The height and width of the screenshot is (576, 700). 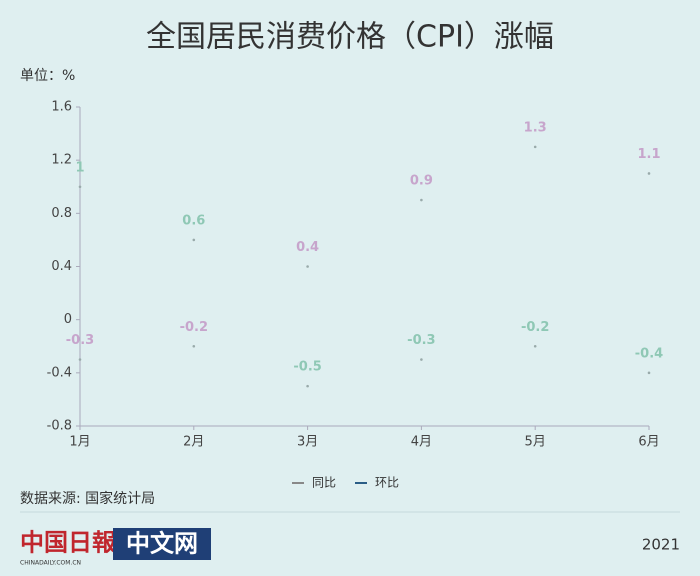 I want to click on y-tick-label: 1.6, so click(x=61, y=107).